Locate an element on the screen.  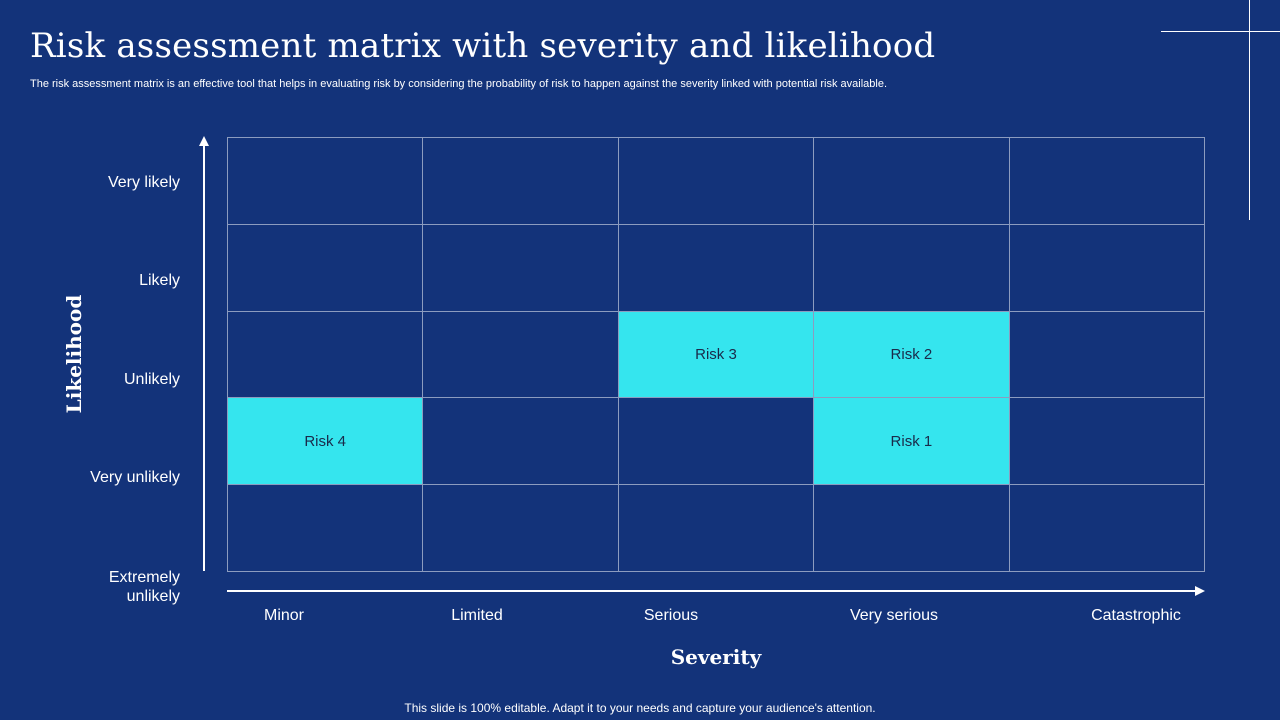
severity-label-serious: Serious is located at coordinates (671, 615).